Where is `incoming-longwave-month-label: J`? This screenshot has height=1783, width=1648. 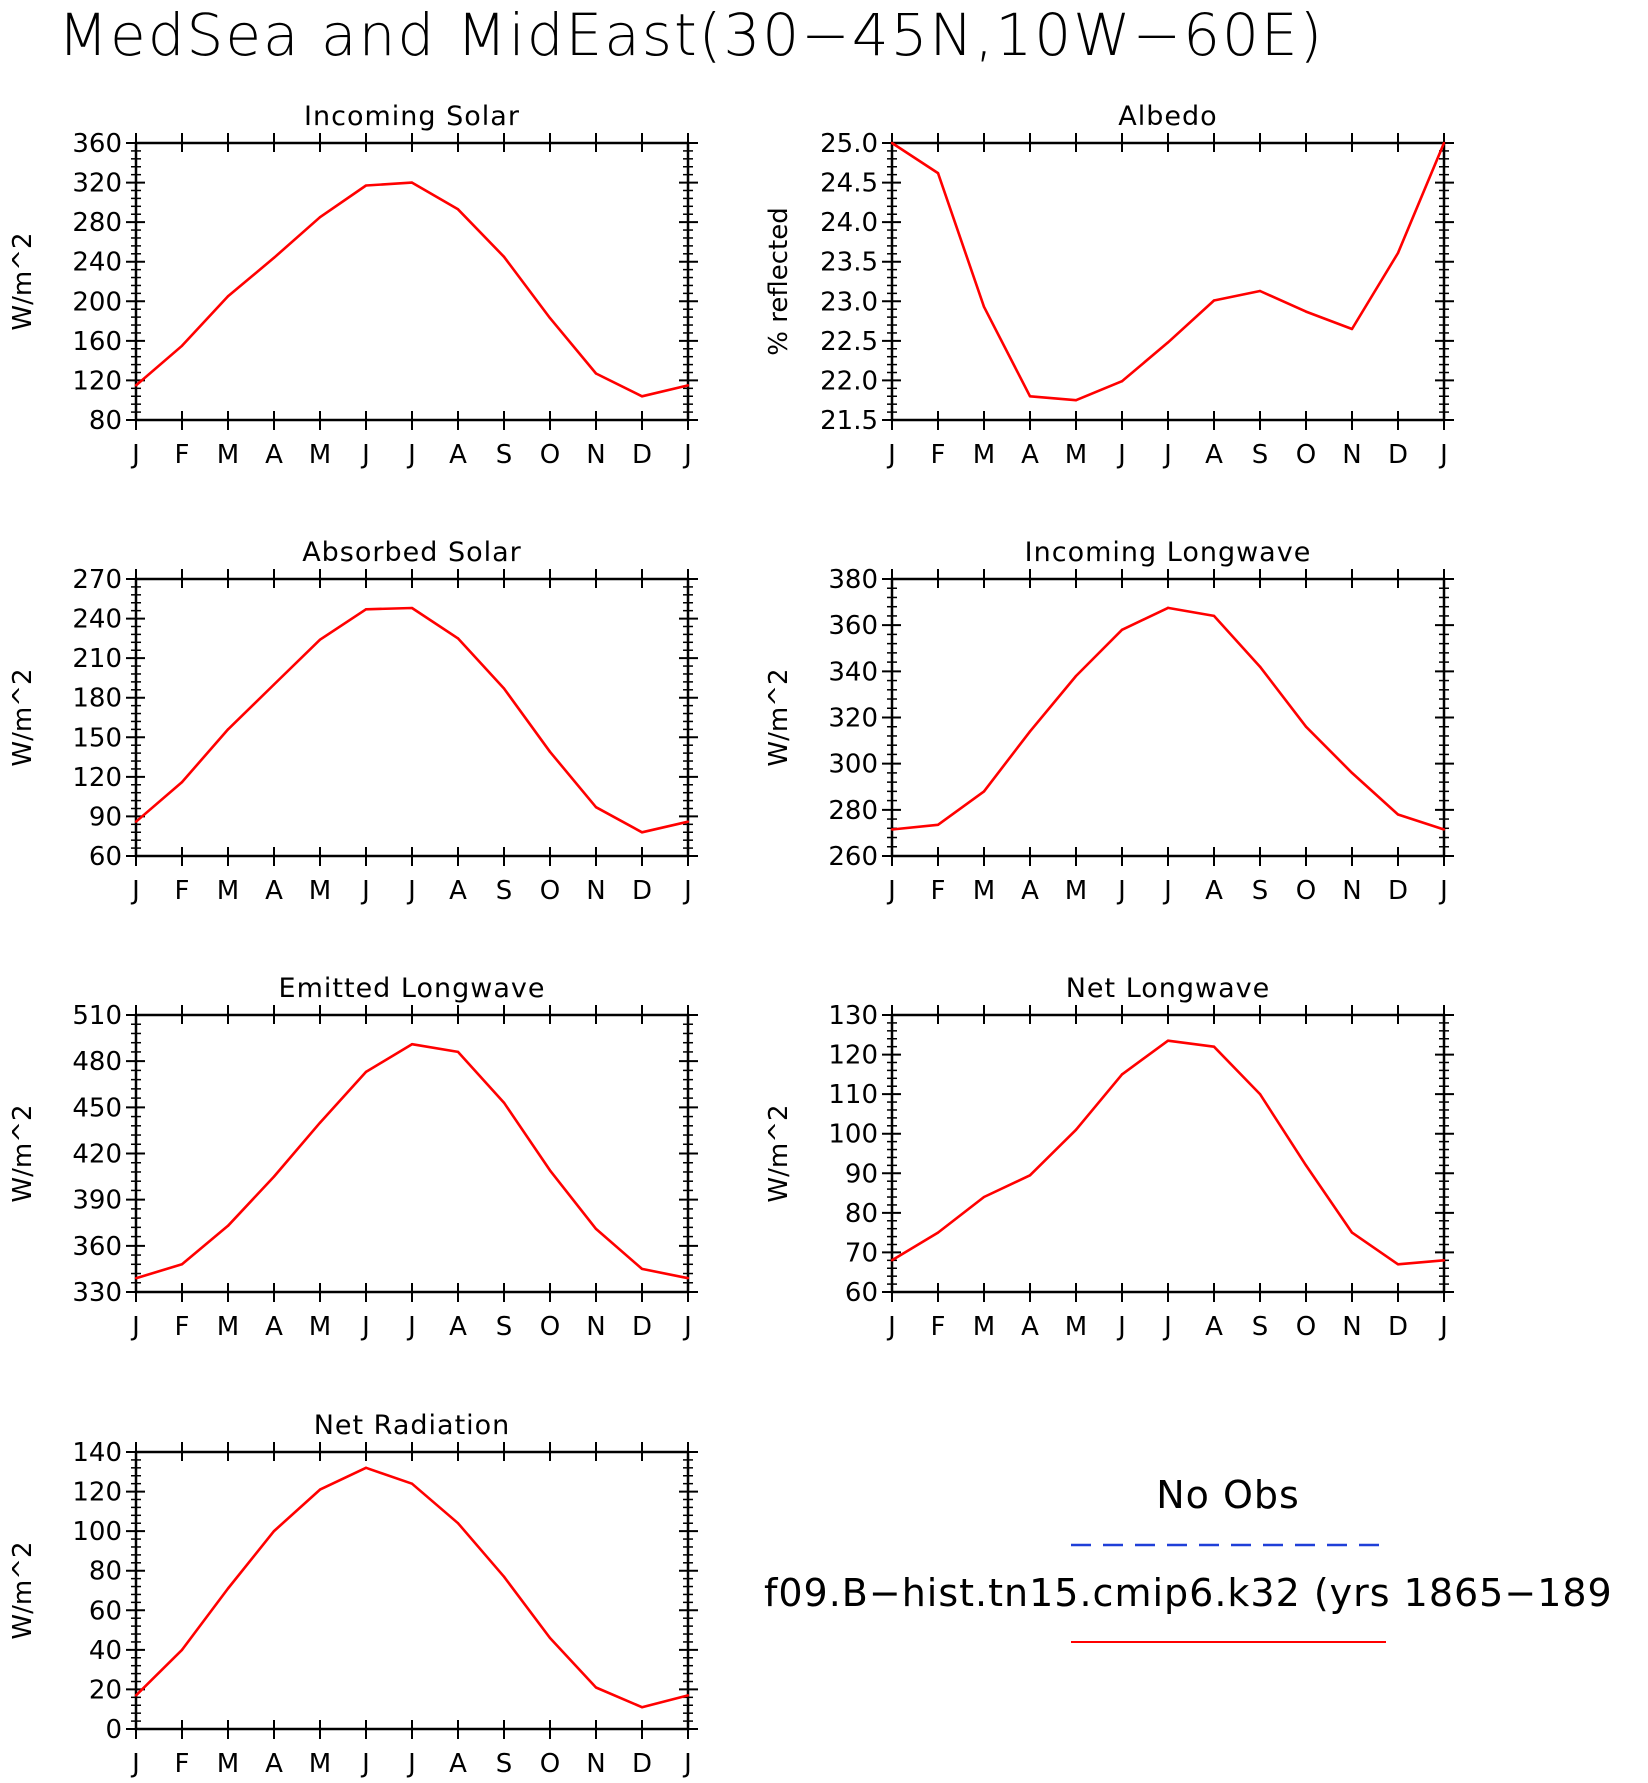
incoming-longwave-month-label: J is located at coordinates (1121, 891).